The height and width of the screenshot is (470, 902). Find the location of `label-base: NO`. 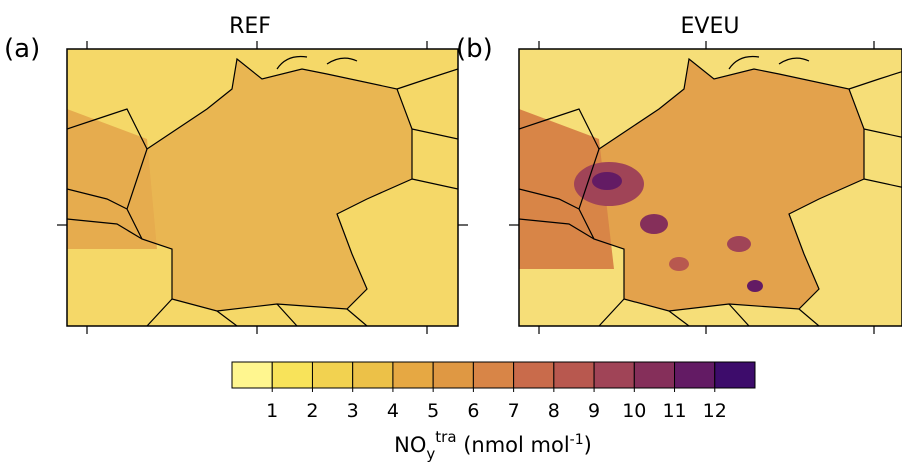

label-base: NO is located at coordinates (410, 445).